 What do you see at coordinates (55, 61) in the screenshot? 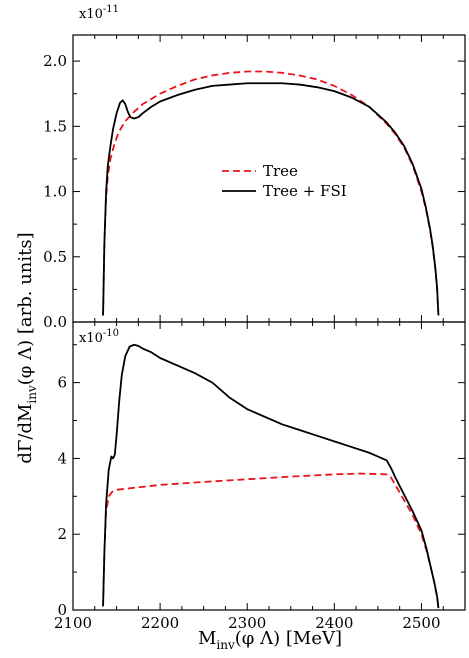
I see `top-y-tick-label: 2.0` at bounding box center [55, 61].